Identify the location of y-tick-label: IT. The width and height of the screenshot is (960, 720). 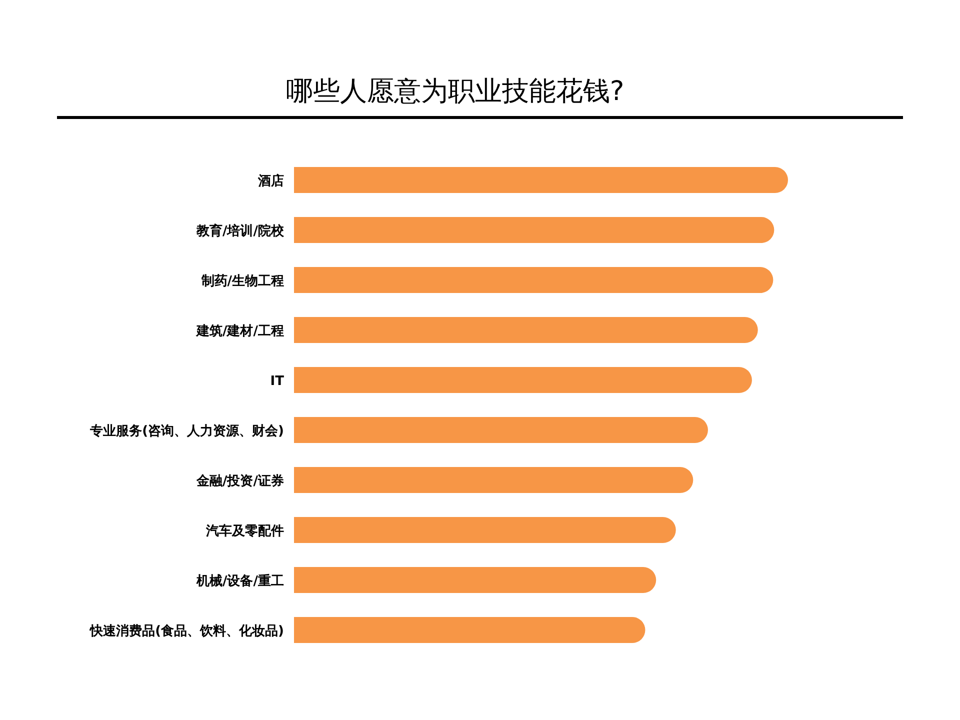
(277, 381).